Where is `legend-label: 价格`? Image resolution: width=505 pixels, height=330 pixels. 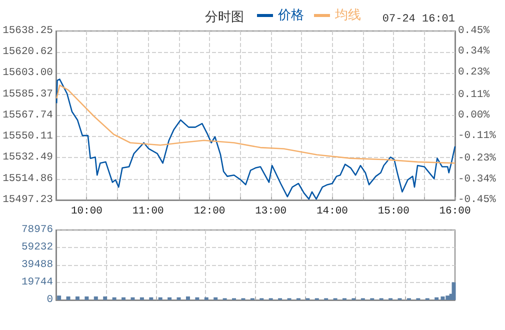 legend-label: 价格 is located at coordinates (290, 15).